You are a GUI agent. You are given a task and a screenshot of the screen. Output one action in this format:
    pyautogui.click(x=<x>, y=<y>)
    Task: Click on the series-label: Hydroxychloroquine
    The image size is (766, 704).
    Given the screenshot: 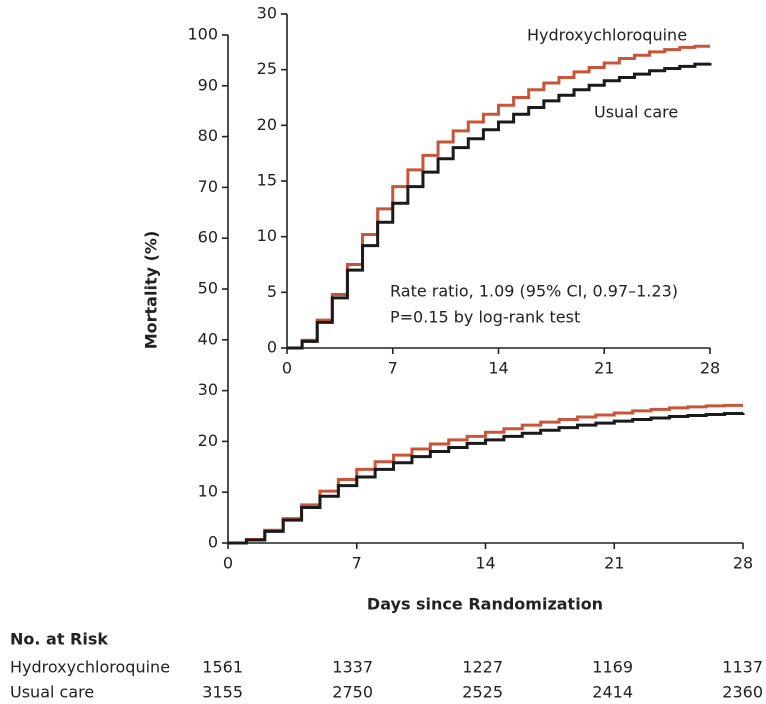 What is the action you would take?
    pyautogui.click(x=607, y=35)
    